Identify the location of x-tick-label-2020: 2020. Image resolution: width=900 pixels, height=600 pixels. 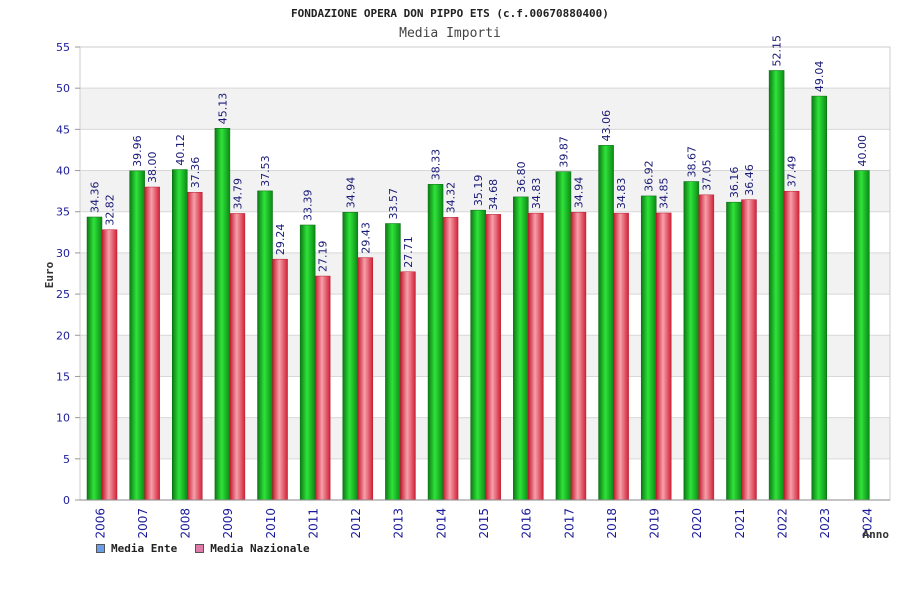
(697, 523).